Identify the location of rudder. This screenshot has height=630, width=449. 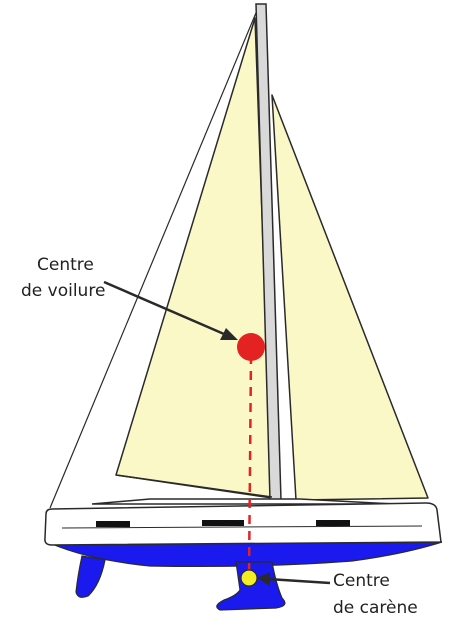
(90, 576).